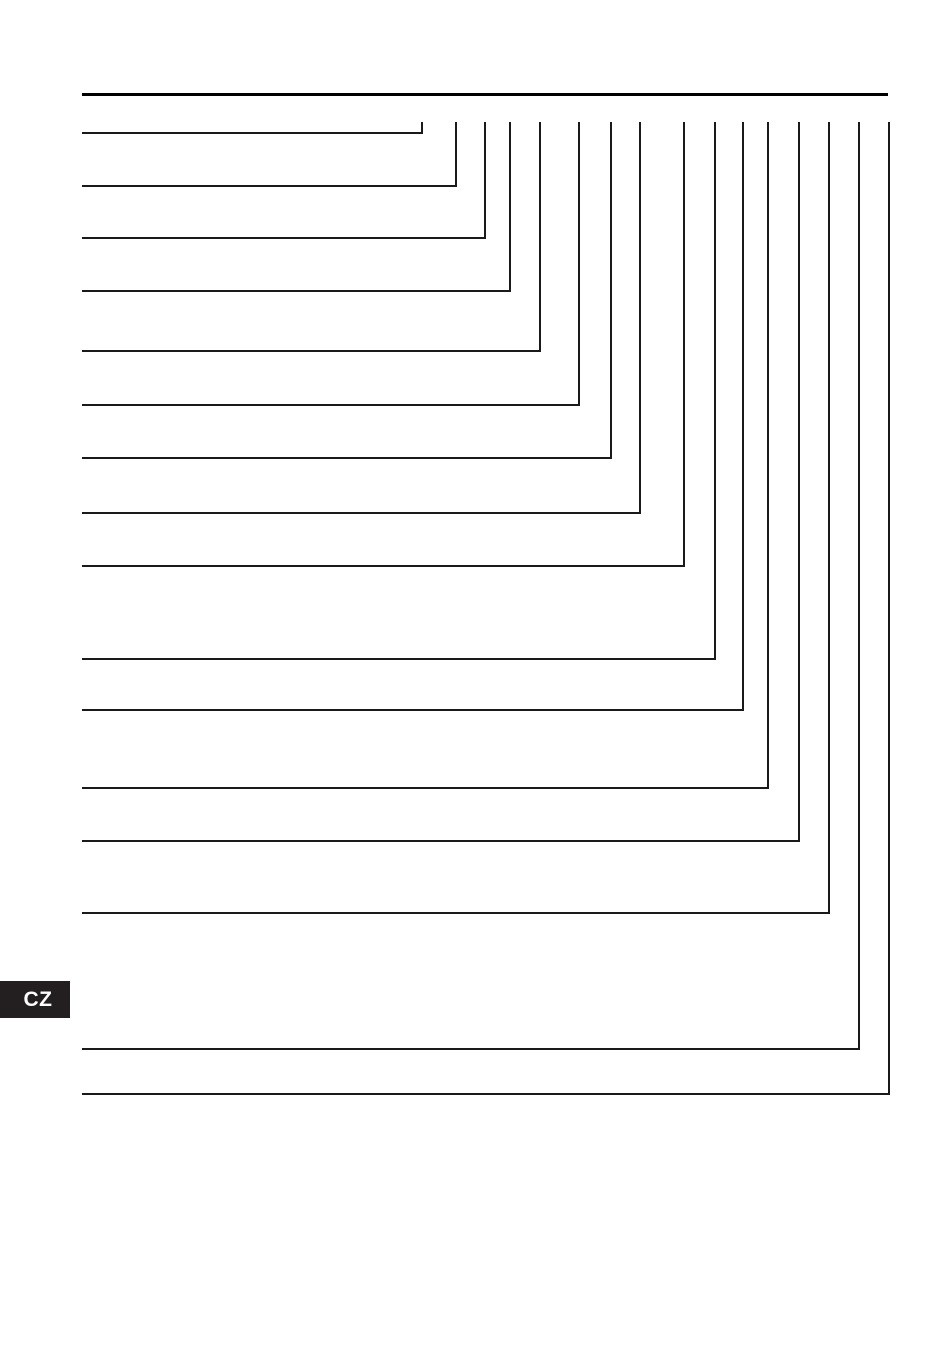 The width and height of the screenshot is (950, 1347). I want to click on language-badge-cz: CZ, so click(35, 999).